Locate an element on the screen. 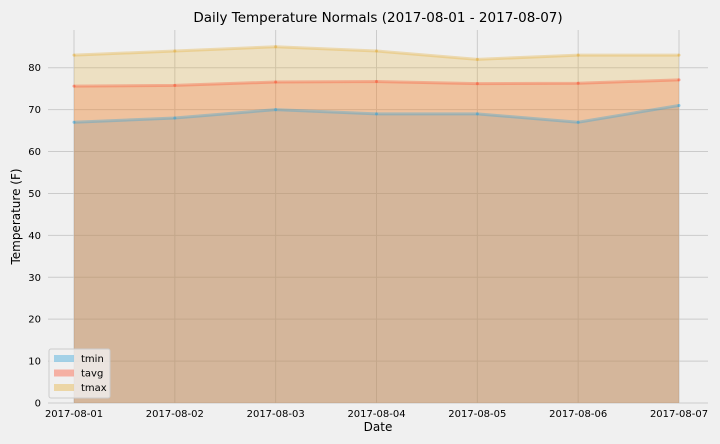  y-tick-label: 10 is located at coordinates (34, 362).